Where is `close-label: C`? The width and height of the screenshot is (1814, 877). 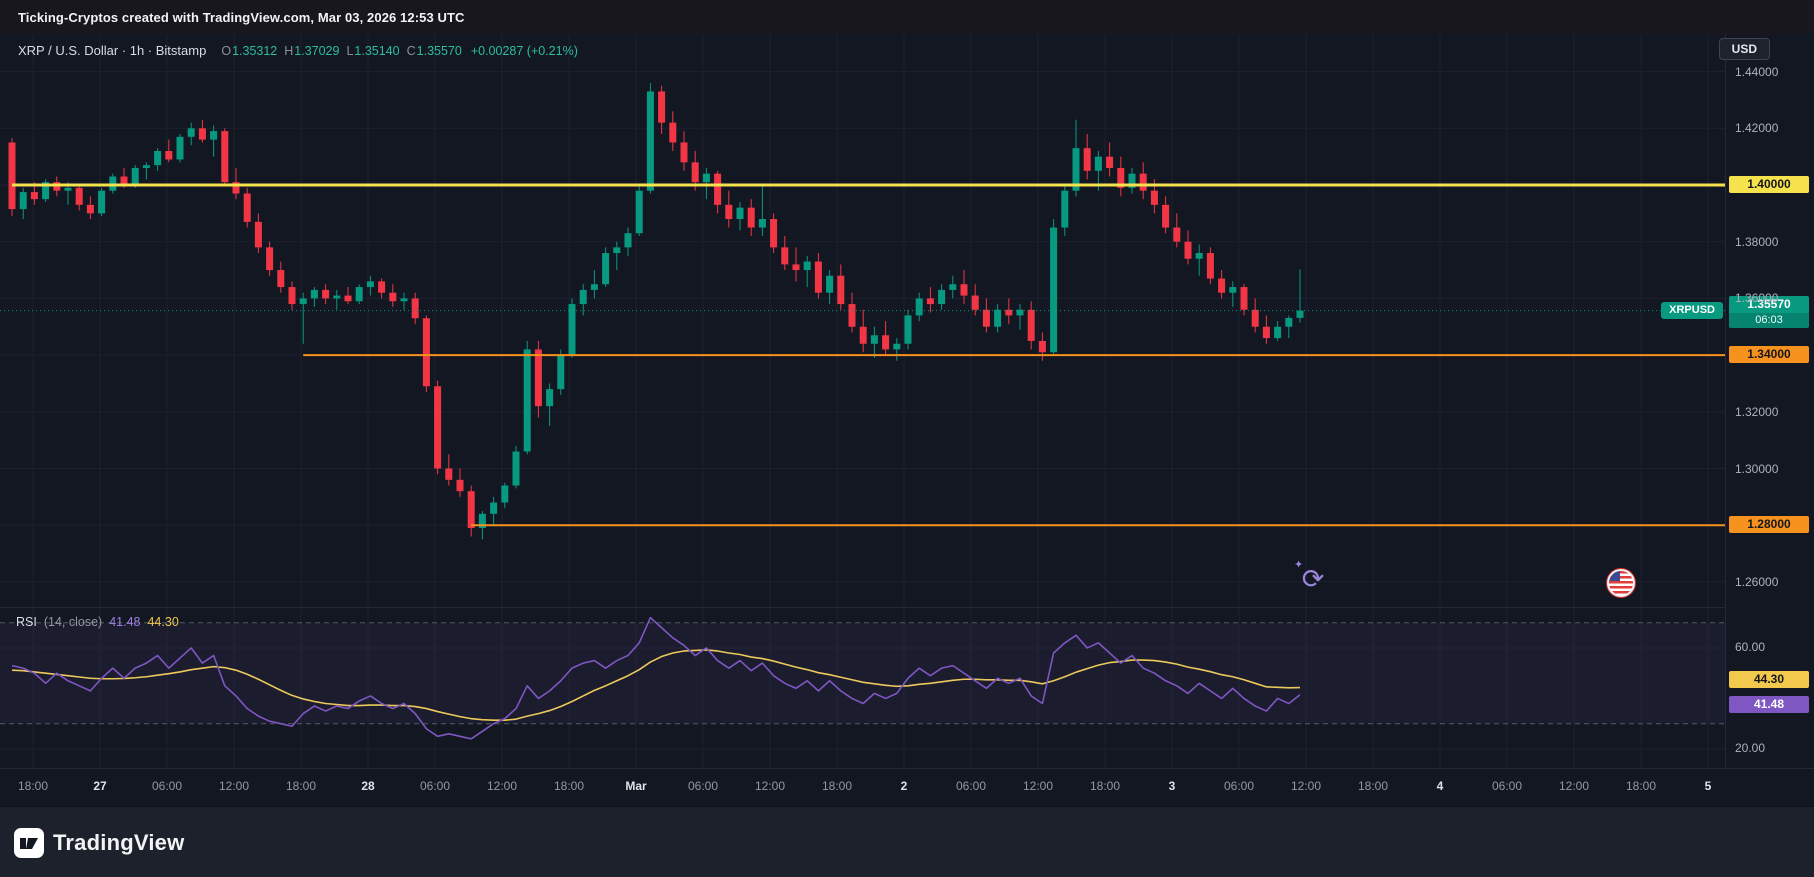 close-label: C is located at coordinates (411, 50).